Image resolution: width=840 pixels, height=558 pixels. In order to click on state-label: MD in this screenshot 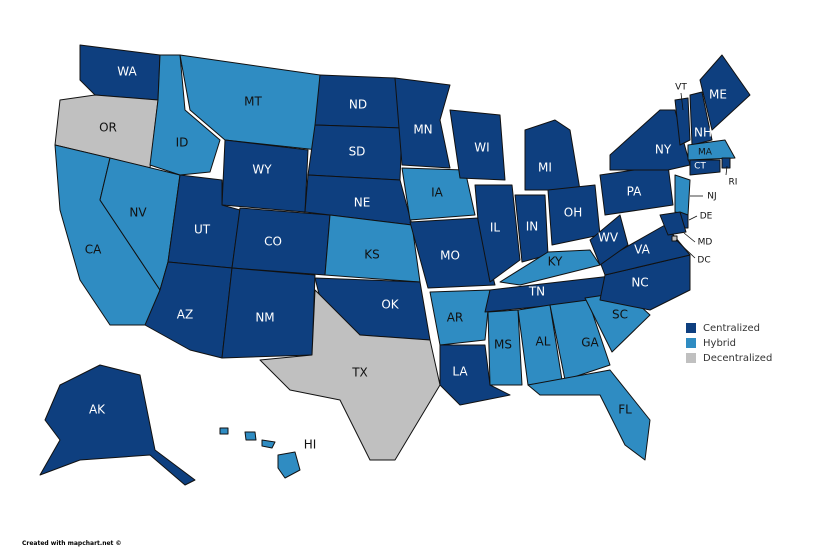, I will do `click(705, 243)`.